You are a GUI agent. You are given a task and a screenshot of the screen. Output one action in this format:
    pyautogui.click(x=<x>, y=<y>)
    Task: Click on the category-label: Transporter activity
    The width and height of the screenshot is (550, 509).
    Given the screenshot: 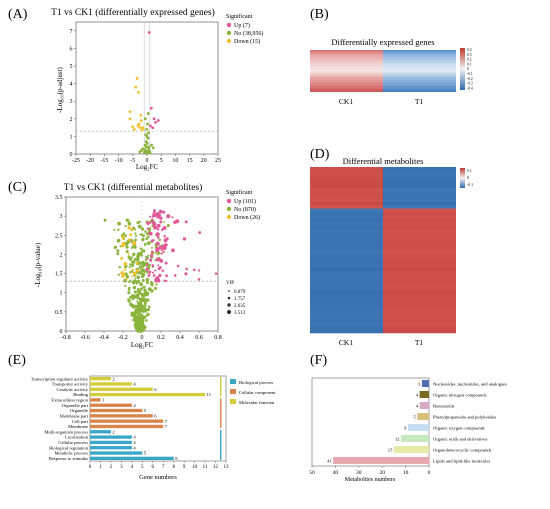 What is the action you would take?
    pyautogui.click(x=70, y=384)
    